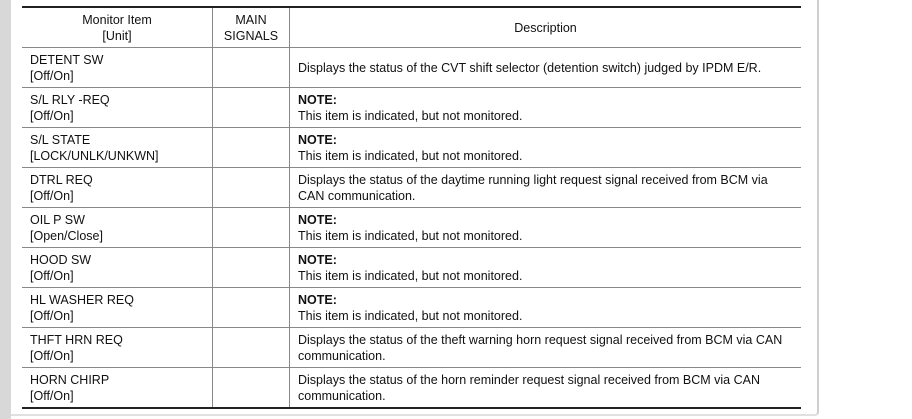 The width and height of the screenshot is (912, 419). Describe the element at coordinates (117, 27) in the screenshot. I see `header-monitor-item: Monitor Item [Unit]` at that location.